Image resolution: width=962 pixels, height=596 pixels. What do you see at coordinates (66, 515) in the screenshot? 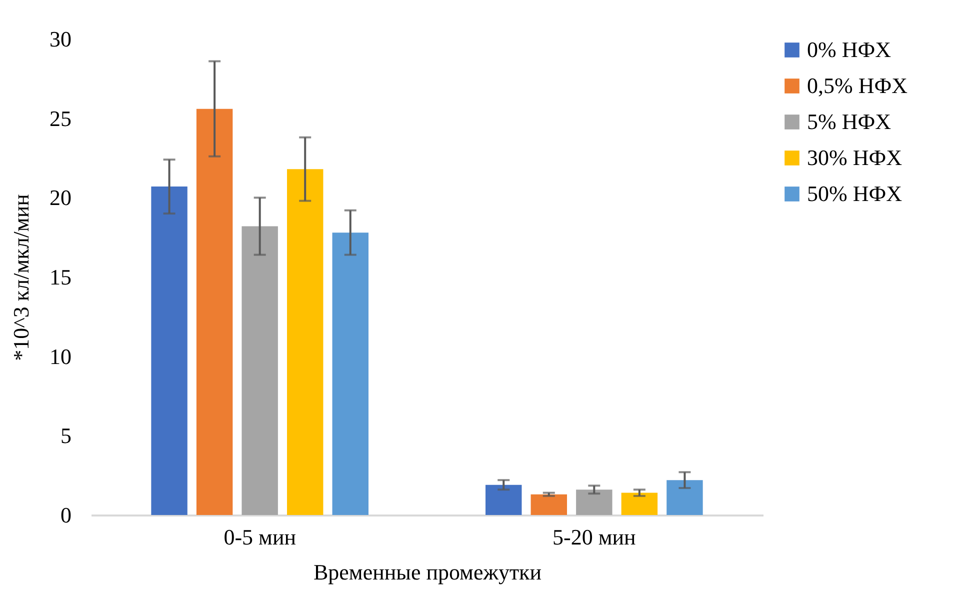
I see `y-tick-label: 0` at bounding box center [66, 515].